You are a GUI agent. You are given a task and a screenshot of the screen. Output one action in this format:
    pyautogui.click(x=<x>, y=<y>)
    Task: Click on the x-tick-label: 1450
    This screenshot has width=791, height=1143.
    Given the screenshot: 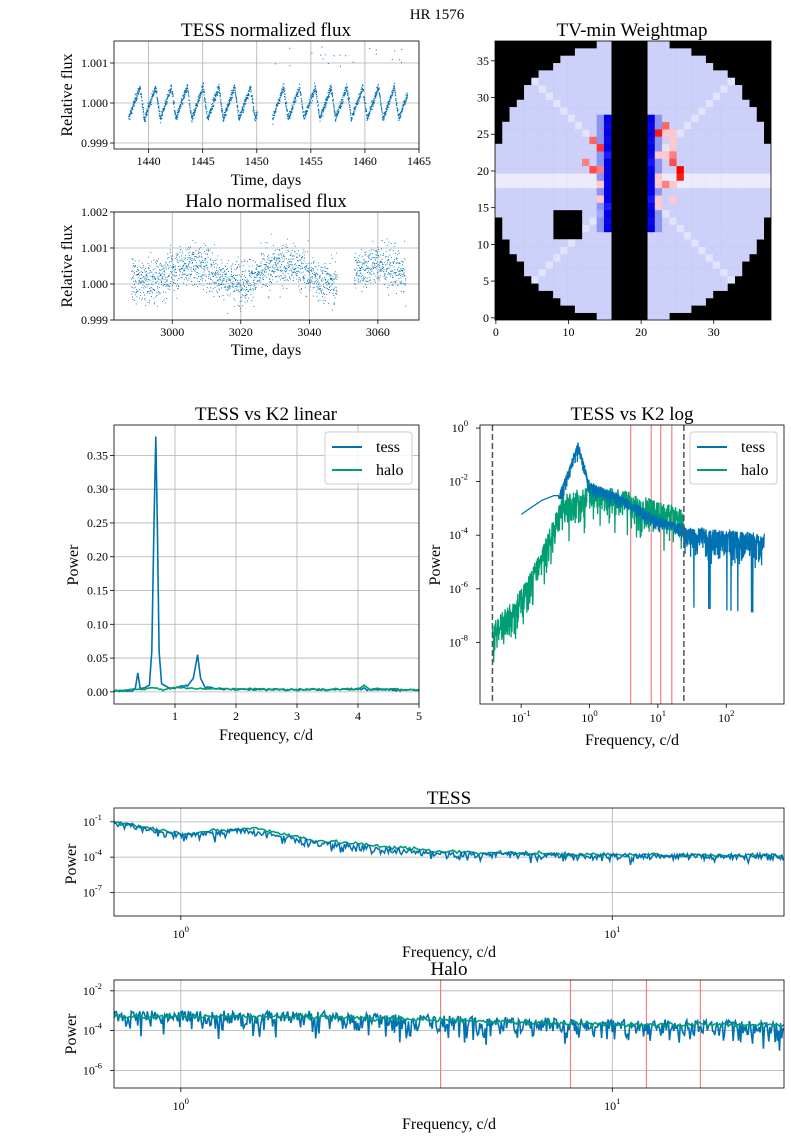 What is the action you would take?
    pyautogui.click(x=257, y=161)
    